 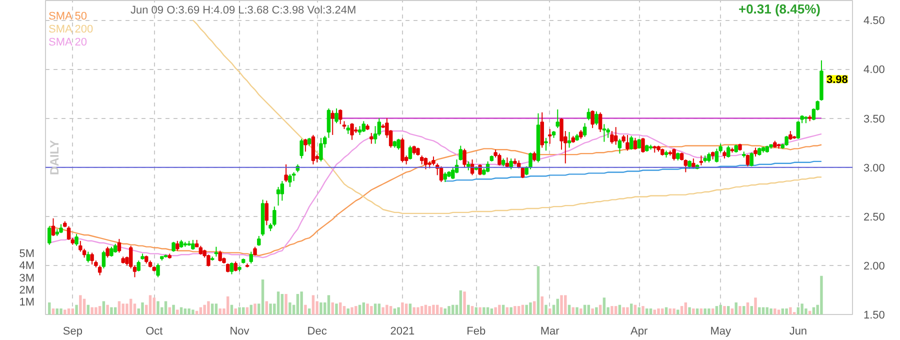 What do you see at coordinates (317, 332) in the screenshot?
I see `x-tick-label: Dec` at bounding box center [317, 332].